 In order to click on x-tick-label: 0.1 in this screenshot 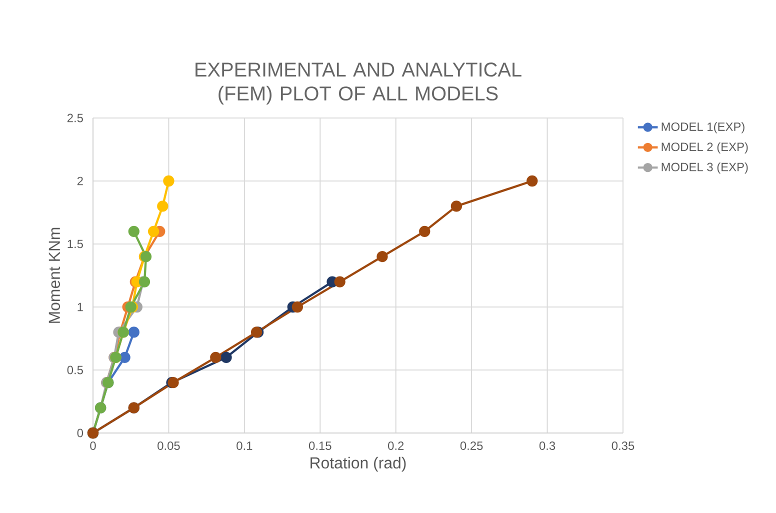, I will do `click(244, 446)`.